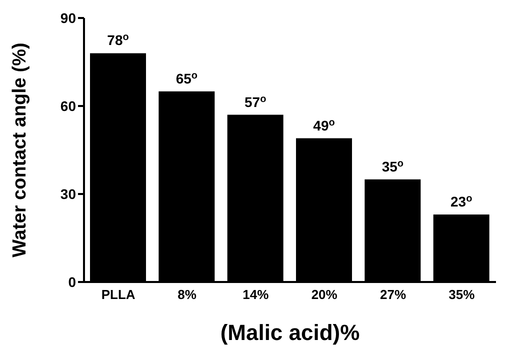 The image size is (510, 358). I want to click on data-label: 65$^{o}$, so click(187, 78).